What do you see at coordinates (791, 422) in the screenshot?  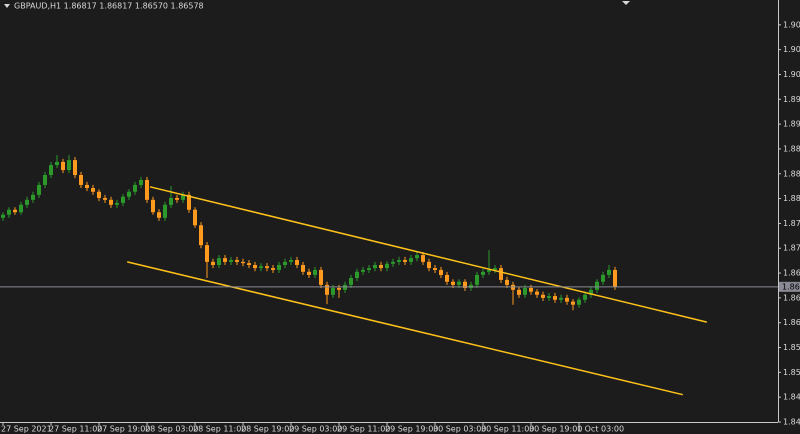 I see `y-tick-label: 1.84` at bounding box center [791, 422].